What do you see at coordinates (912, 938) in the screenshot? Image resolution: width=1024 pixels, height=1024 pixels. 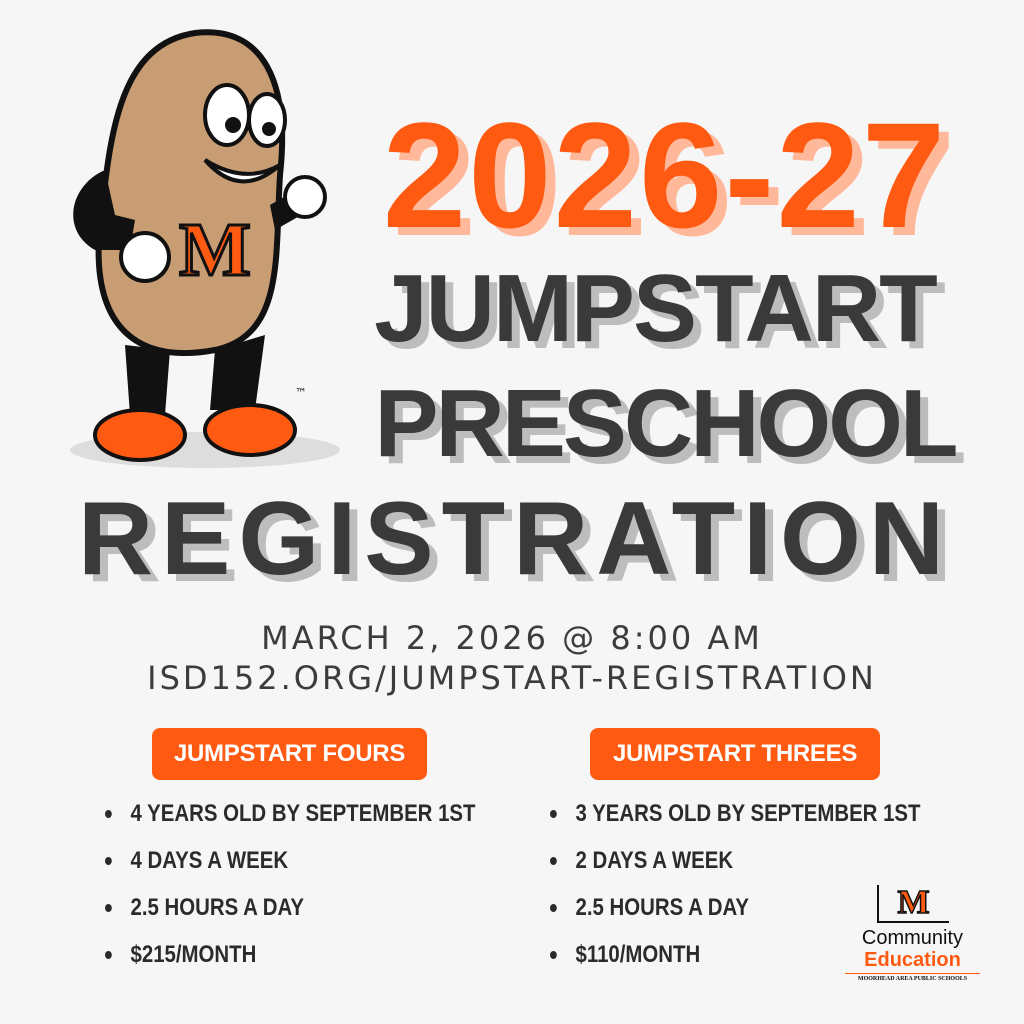 I see `logo-text-community: Community` at bounding box center [912, 938].